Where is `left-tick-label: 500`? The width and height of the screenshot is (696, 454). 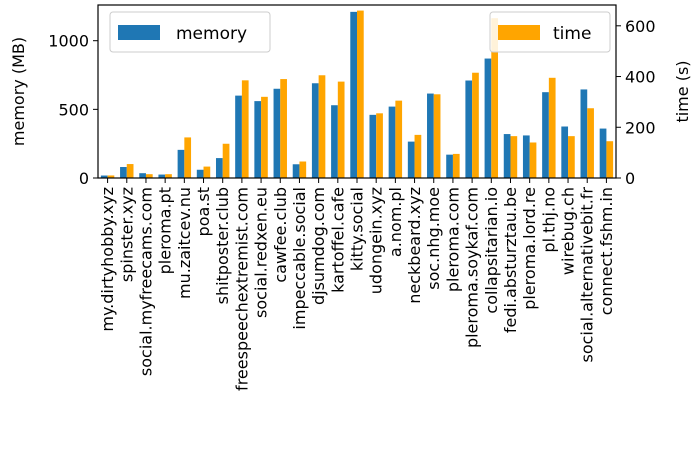 left-tick-label: 500 is located at coordinates (73, 109).